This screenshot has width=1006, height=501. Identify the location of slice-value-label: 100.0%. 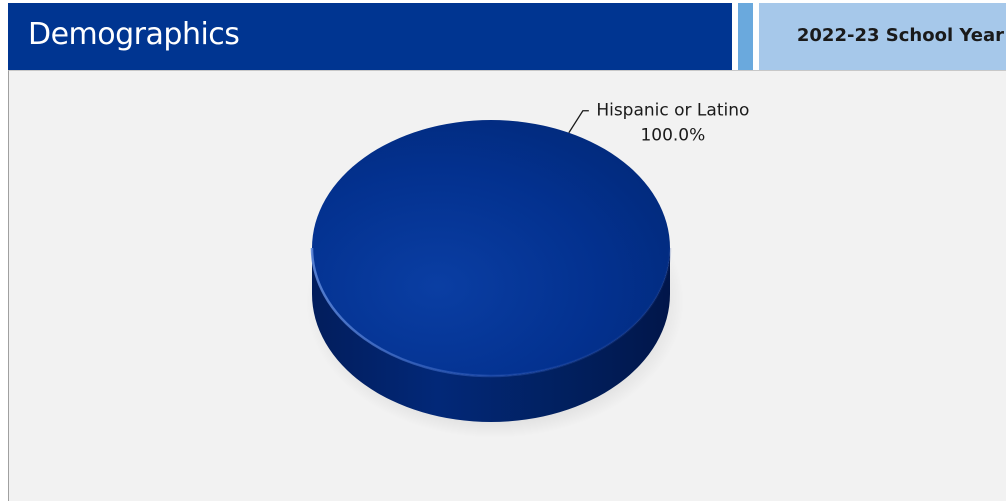
(672, 136).